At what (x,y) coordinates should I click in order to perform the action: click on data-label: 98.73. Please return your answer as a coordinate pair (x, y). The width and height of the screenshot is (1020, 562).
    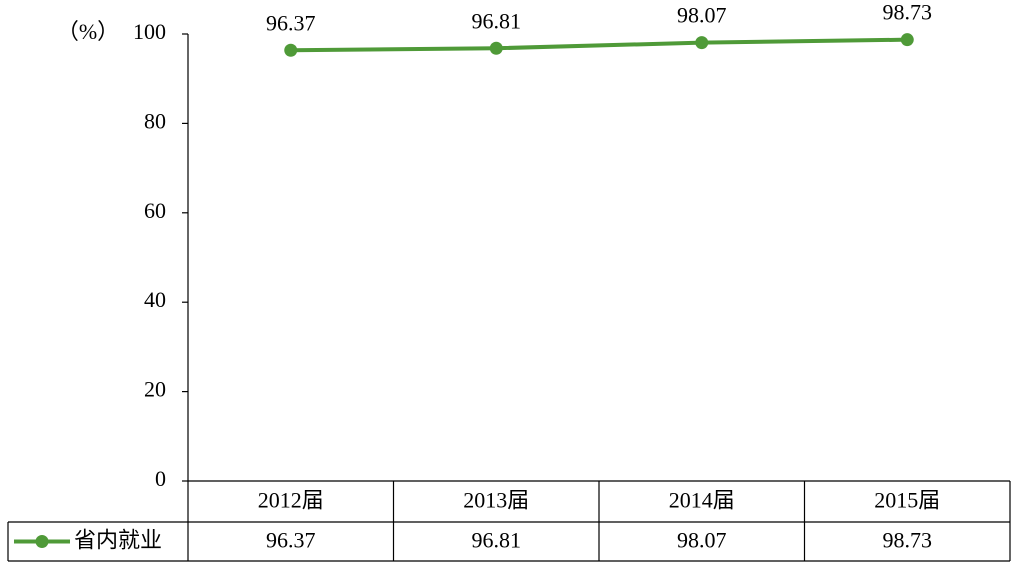
    Looking at the image, I should click on (908, 12).